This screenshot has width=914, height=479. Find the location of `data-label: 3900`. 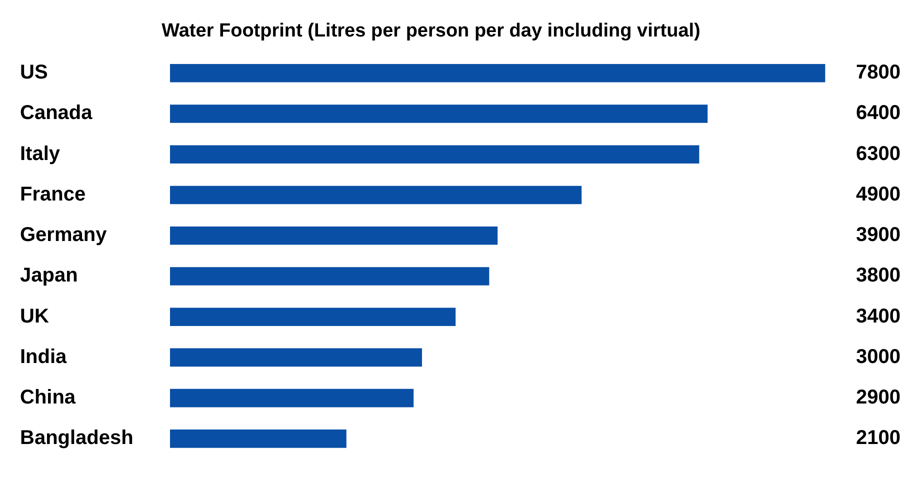

data-label: 3900 is located at coordinates (878, 235).